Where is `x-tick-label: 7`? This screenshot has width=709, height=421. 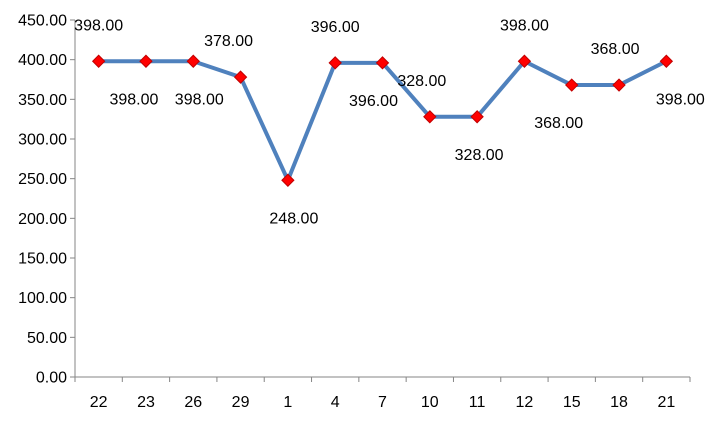 x-tick-label: 7 is located at coordinates (382, 402).